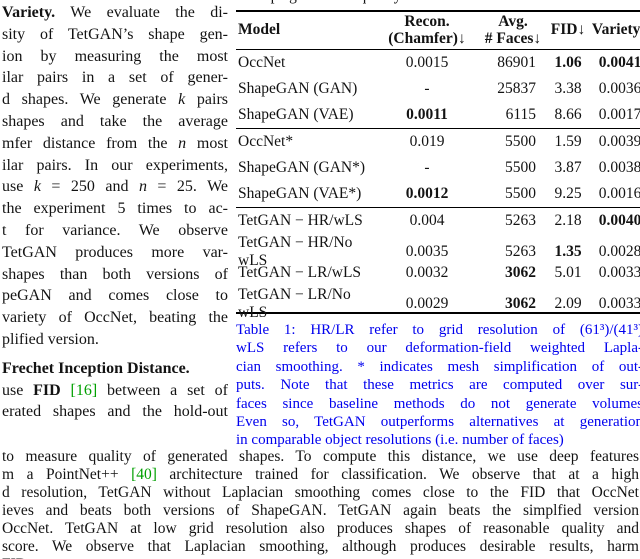  I want to click on cell-variety: 0.0038, so click(619, 167).